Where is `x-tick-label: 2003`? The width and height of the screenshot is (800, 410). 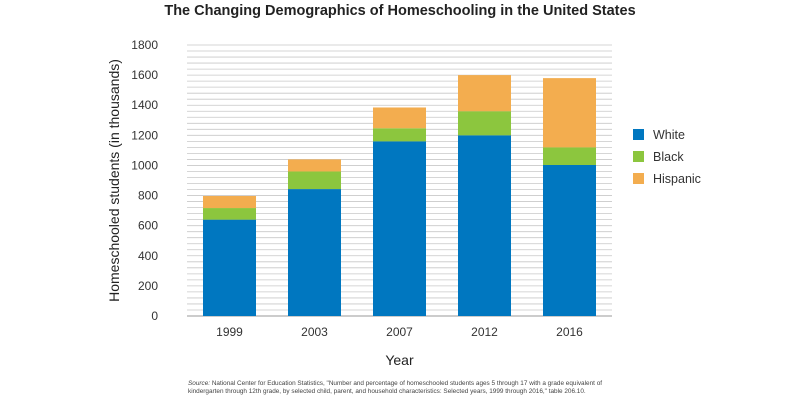 x-tick-label: 2003 is located at coordinates (314, 332).